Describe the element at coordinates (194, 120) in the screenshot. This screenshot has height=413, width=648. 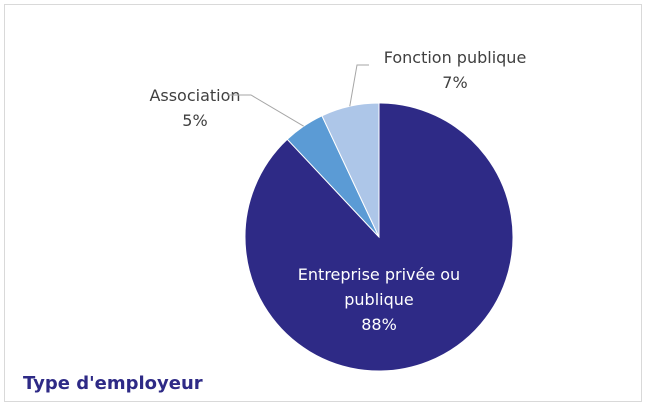
I see `slice-1-value: 5%` at that location.